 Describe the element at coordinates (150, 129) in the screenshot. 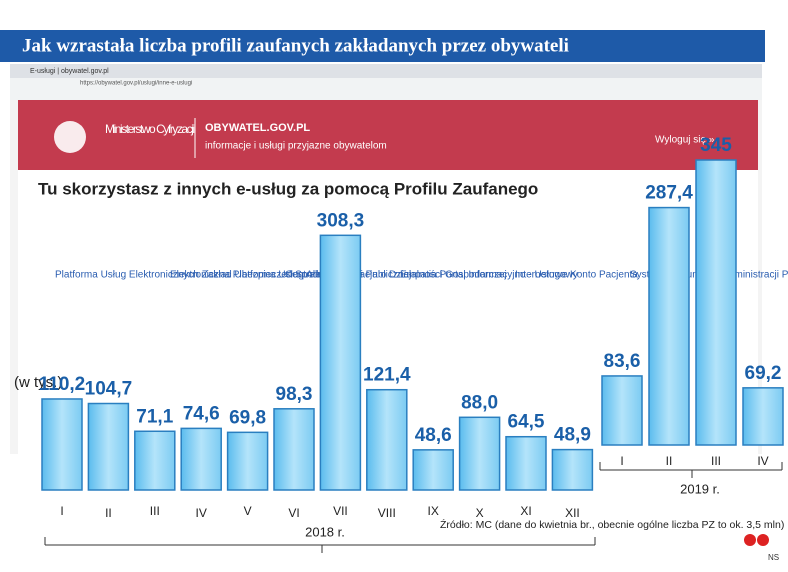

I see `ministry: Ministerstwo Cyfryzacji` at that location.